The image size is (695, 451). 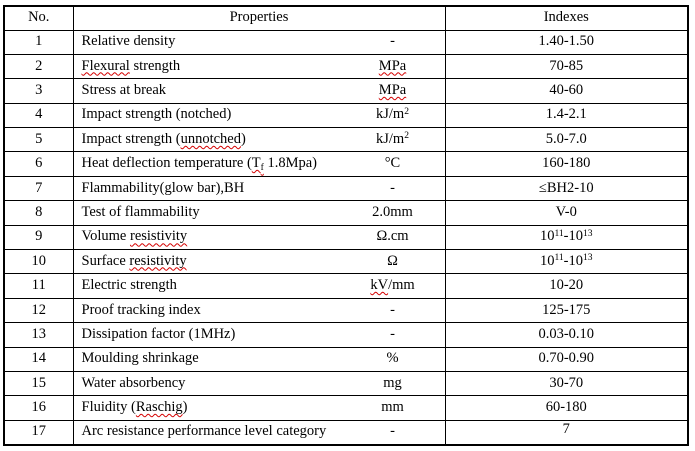 I want to click on property-name: Water absorbency, so click(x=208, y=383).